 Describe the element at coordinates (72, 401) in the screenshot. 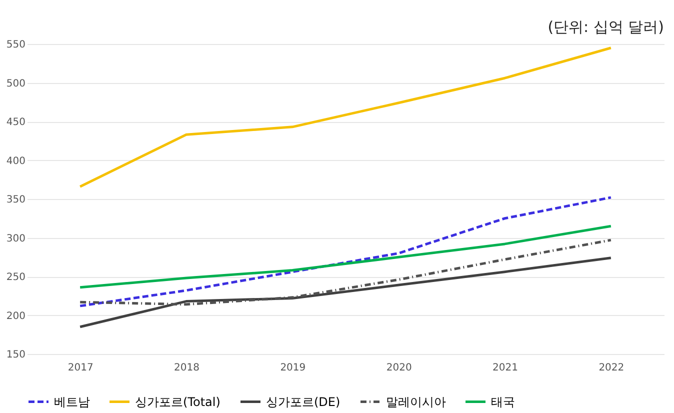

I see `legend-label: 베트남` at that location.